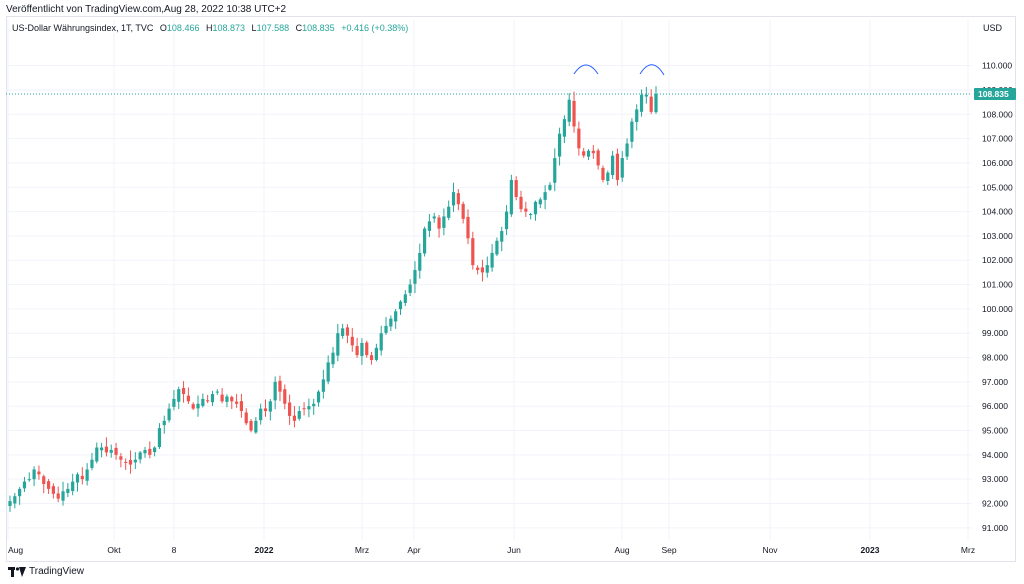  I want to click on y-tick-label: 93.000, so click(995, 479).